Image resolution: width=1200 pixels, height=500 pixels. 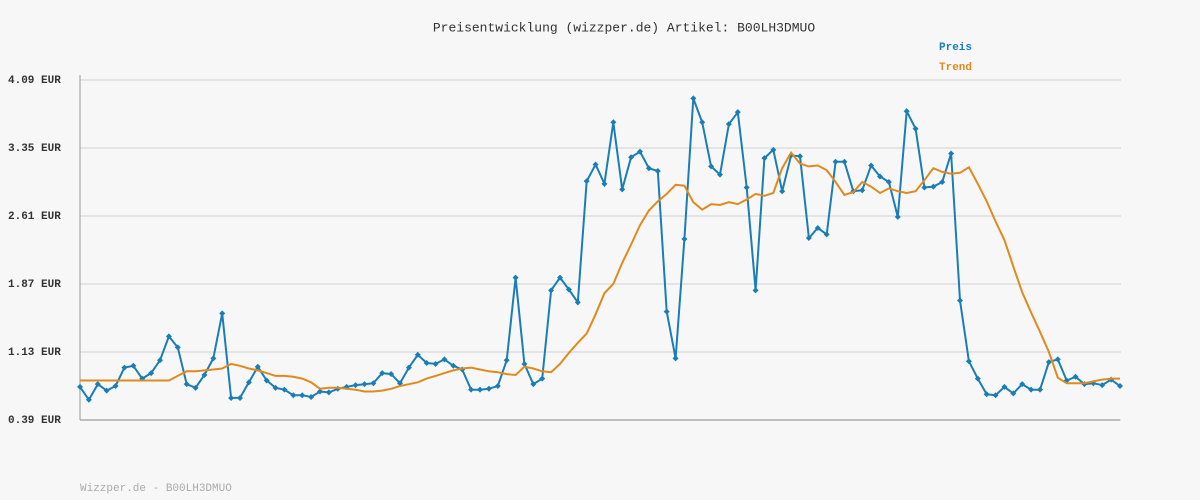 What do you see at coordinates (34, 285) in the screenshot?
I see `y-tick-label: 1.87 EUR` at bounding box center [34, 285].